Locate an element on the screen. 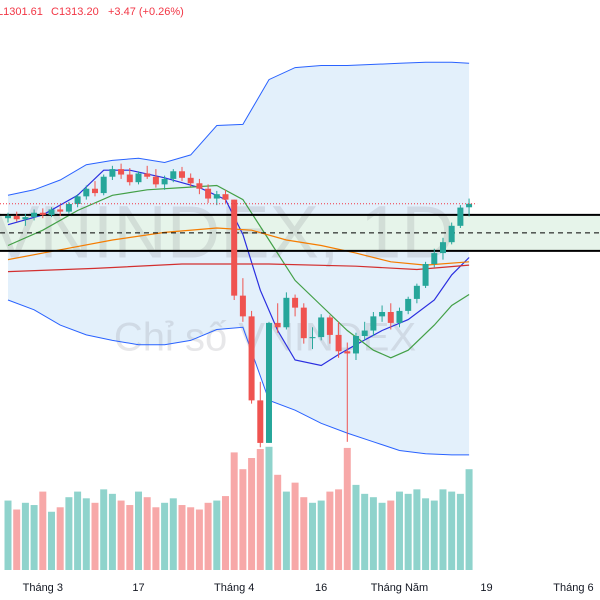 Image resolution: width=600 pixels, height=600 pixels. x-tick-label: 19 is located at coordinates (486, 588).